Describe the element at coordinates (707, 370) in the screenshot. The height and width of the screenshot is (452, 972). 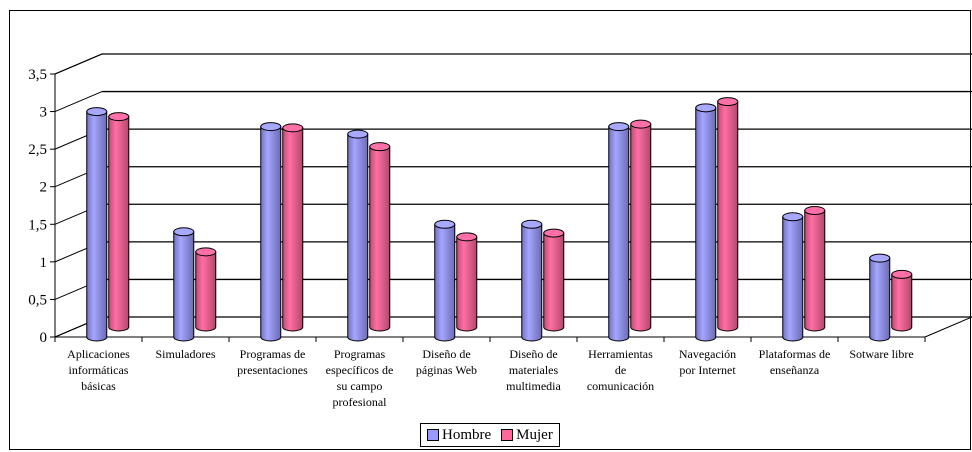
I see `x-category-label: por Internet` at that location.